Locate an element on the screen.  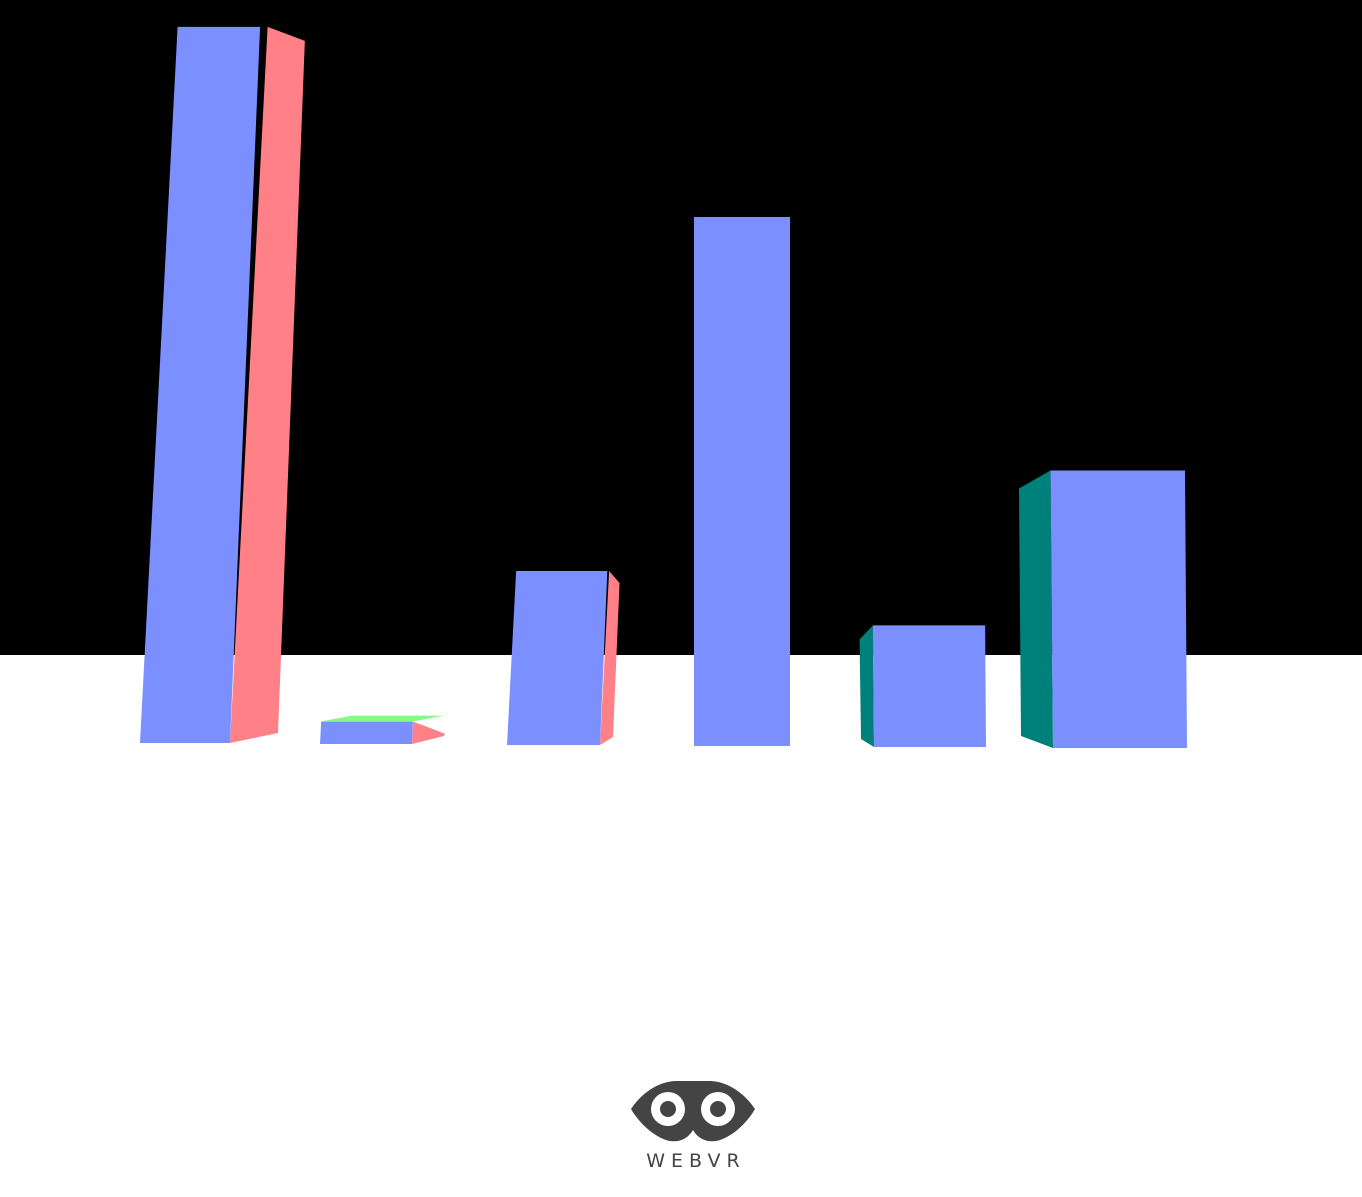
enter-vr-button: WEBVR is located at coordinates (693, 1128).